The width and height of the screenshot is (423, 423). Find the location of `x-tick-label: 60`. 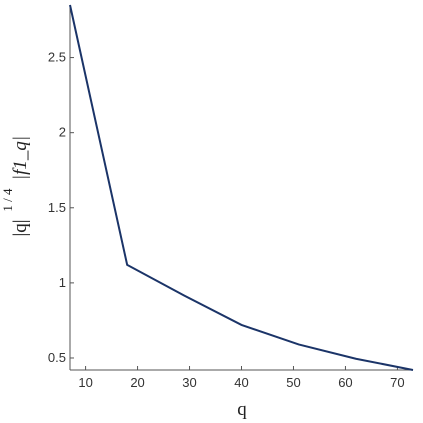

x-tick-label: 60 is located at coordinates (345, 382).